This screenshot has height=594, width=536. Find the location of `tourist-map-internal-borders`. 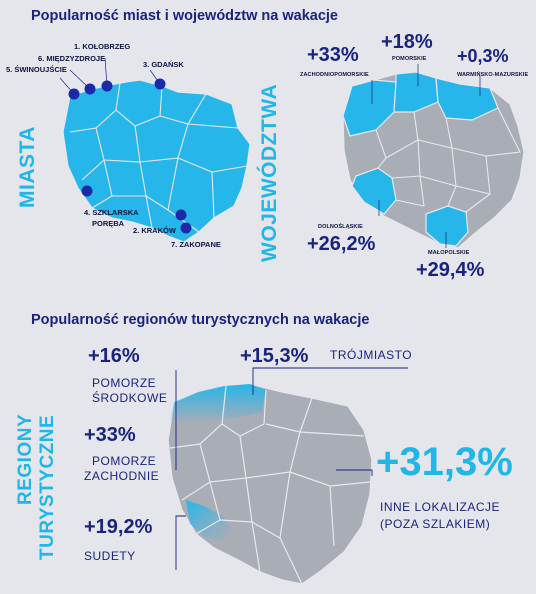

tourist-map-internal-borders is located at coordinates (270, 485).